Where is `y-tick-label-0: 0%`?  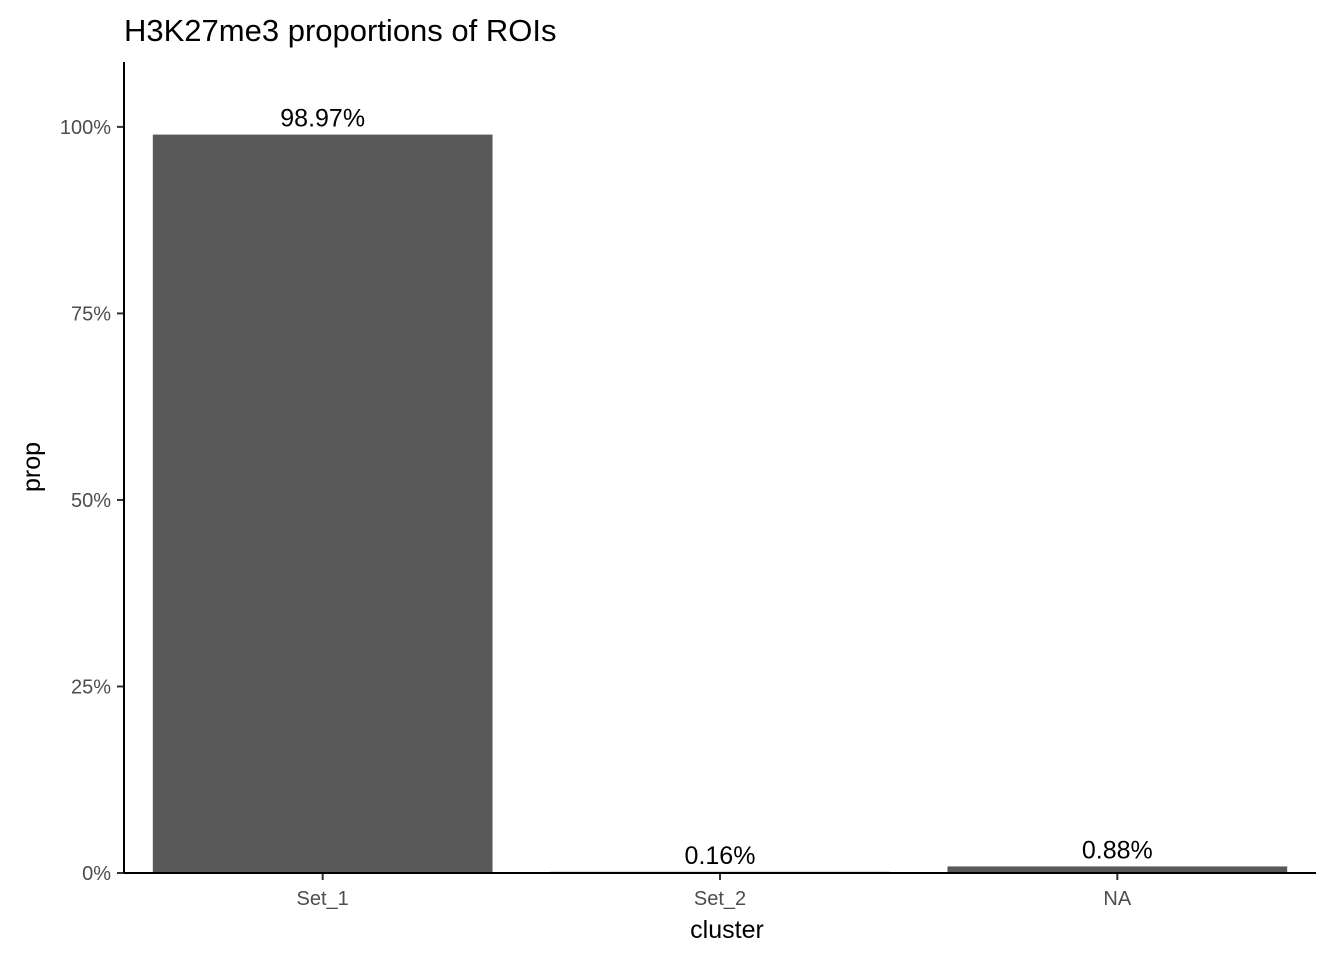 y-tick-label-0: 0% is located at coordinates (96, 874).